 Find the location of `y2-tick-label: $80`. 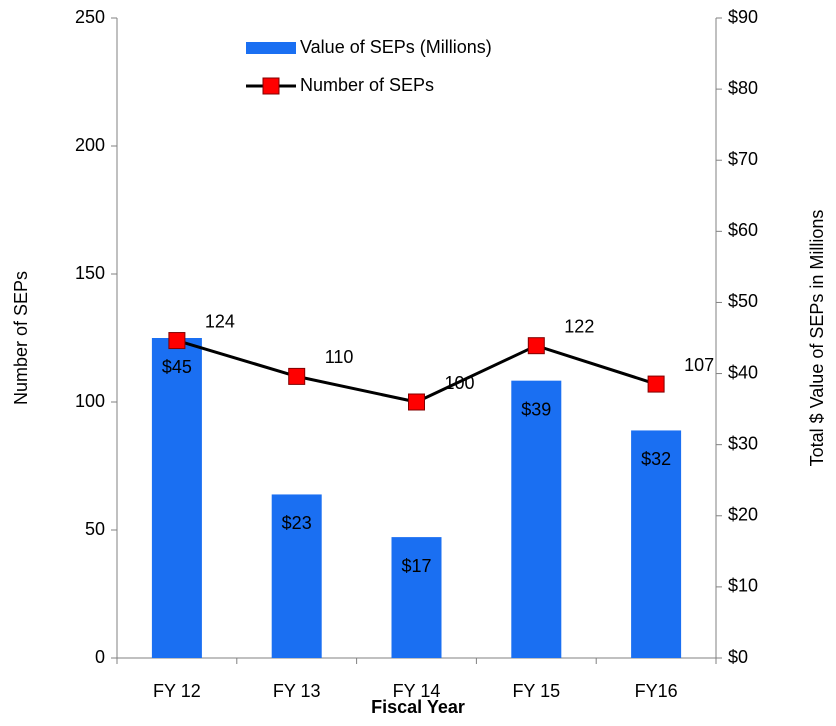

y2-tick-label: $80 is located at coordinates (743, 88).